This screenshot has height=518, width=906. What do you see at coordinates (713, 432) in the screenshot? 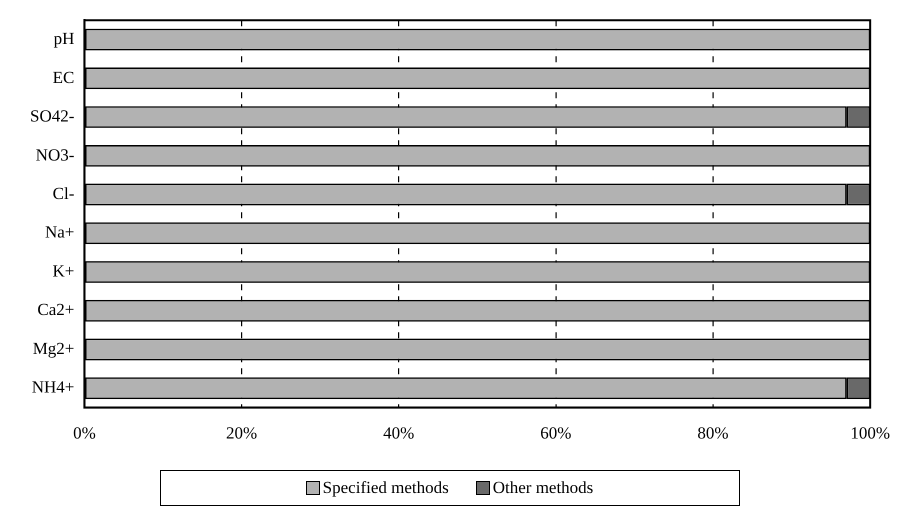
I see `x-tick-label: 80%` at bounding box center [713, 432].